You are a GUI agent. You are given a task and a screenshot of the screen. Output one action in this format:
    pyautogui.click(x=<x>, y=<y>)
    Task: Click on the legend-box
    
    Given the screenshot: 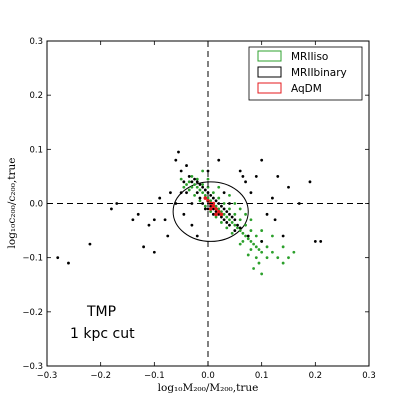 What is the action you would take?
    pyautogui.click(x=305, y=73)
    